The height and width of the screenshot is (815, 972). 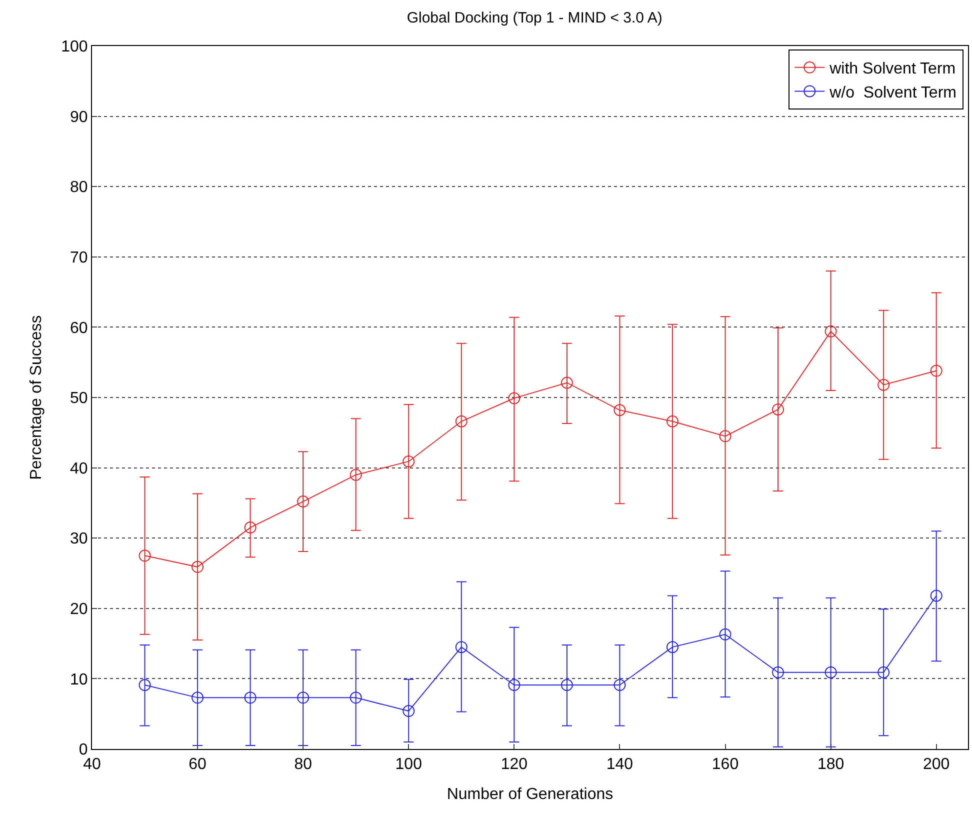 I want to click on chart-title: Global Docking (Top 1 - MIND < 3.0 A), so click(x=534, y=18).